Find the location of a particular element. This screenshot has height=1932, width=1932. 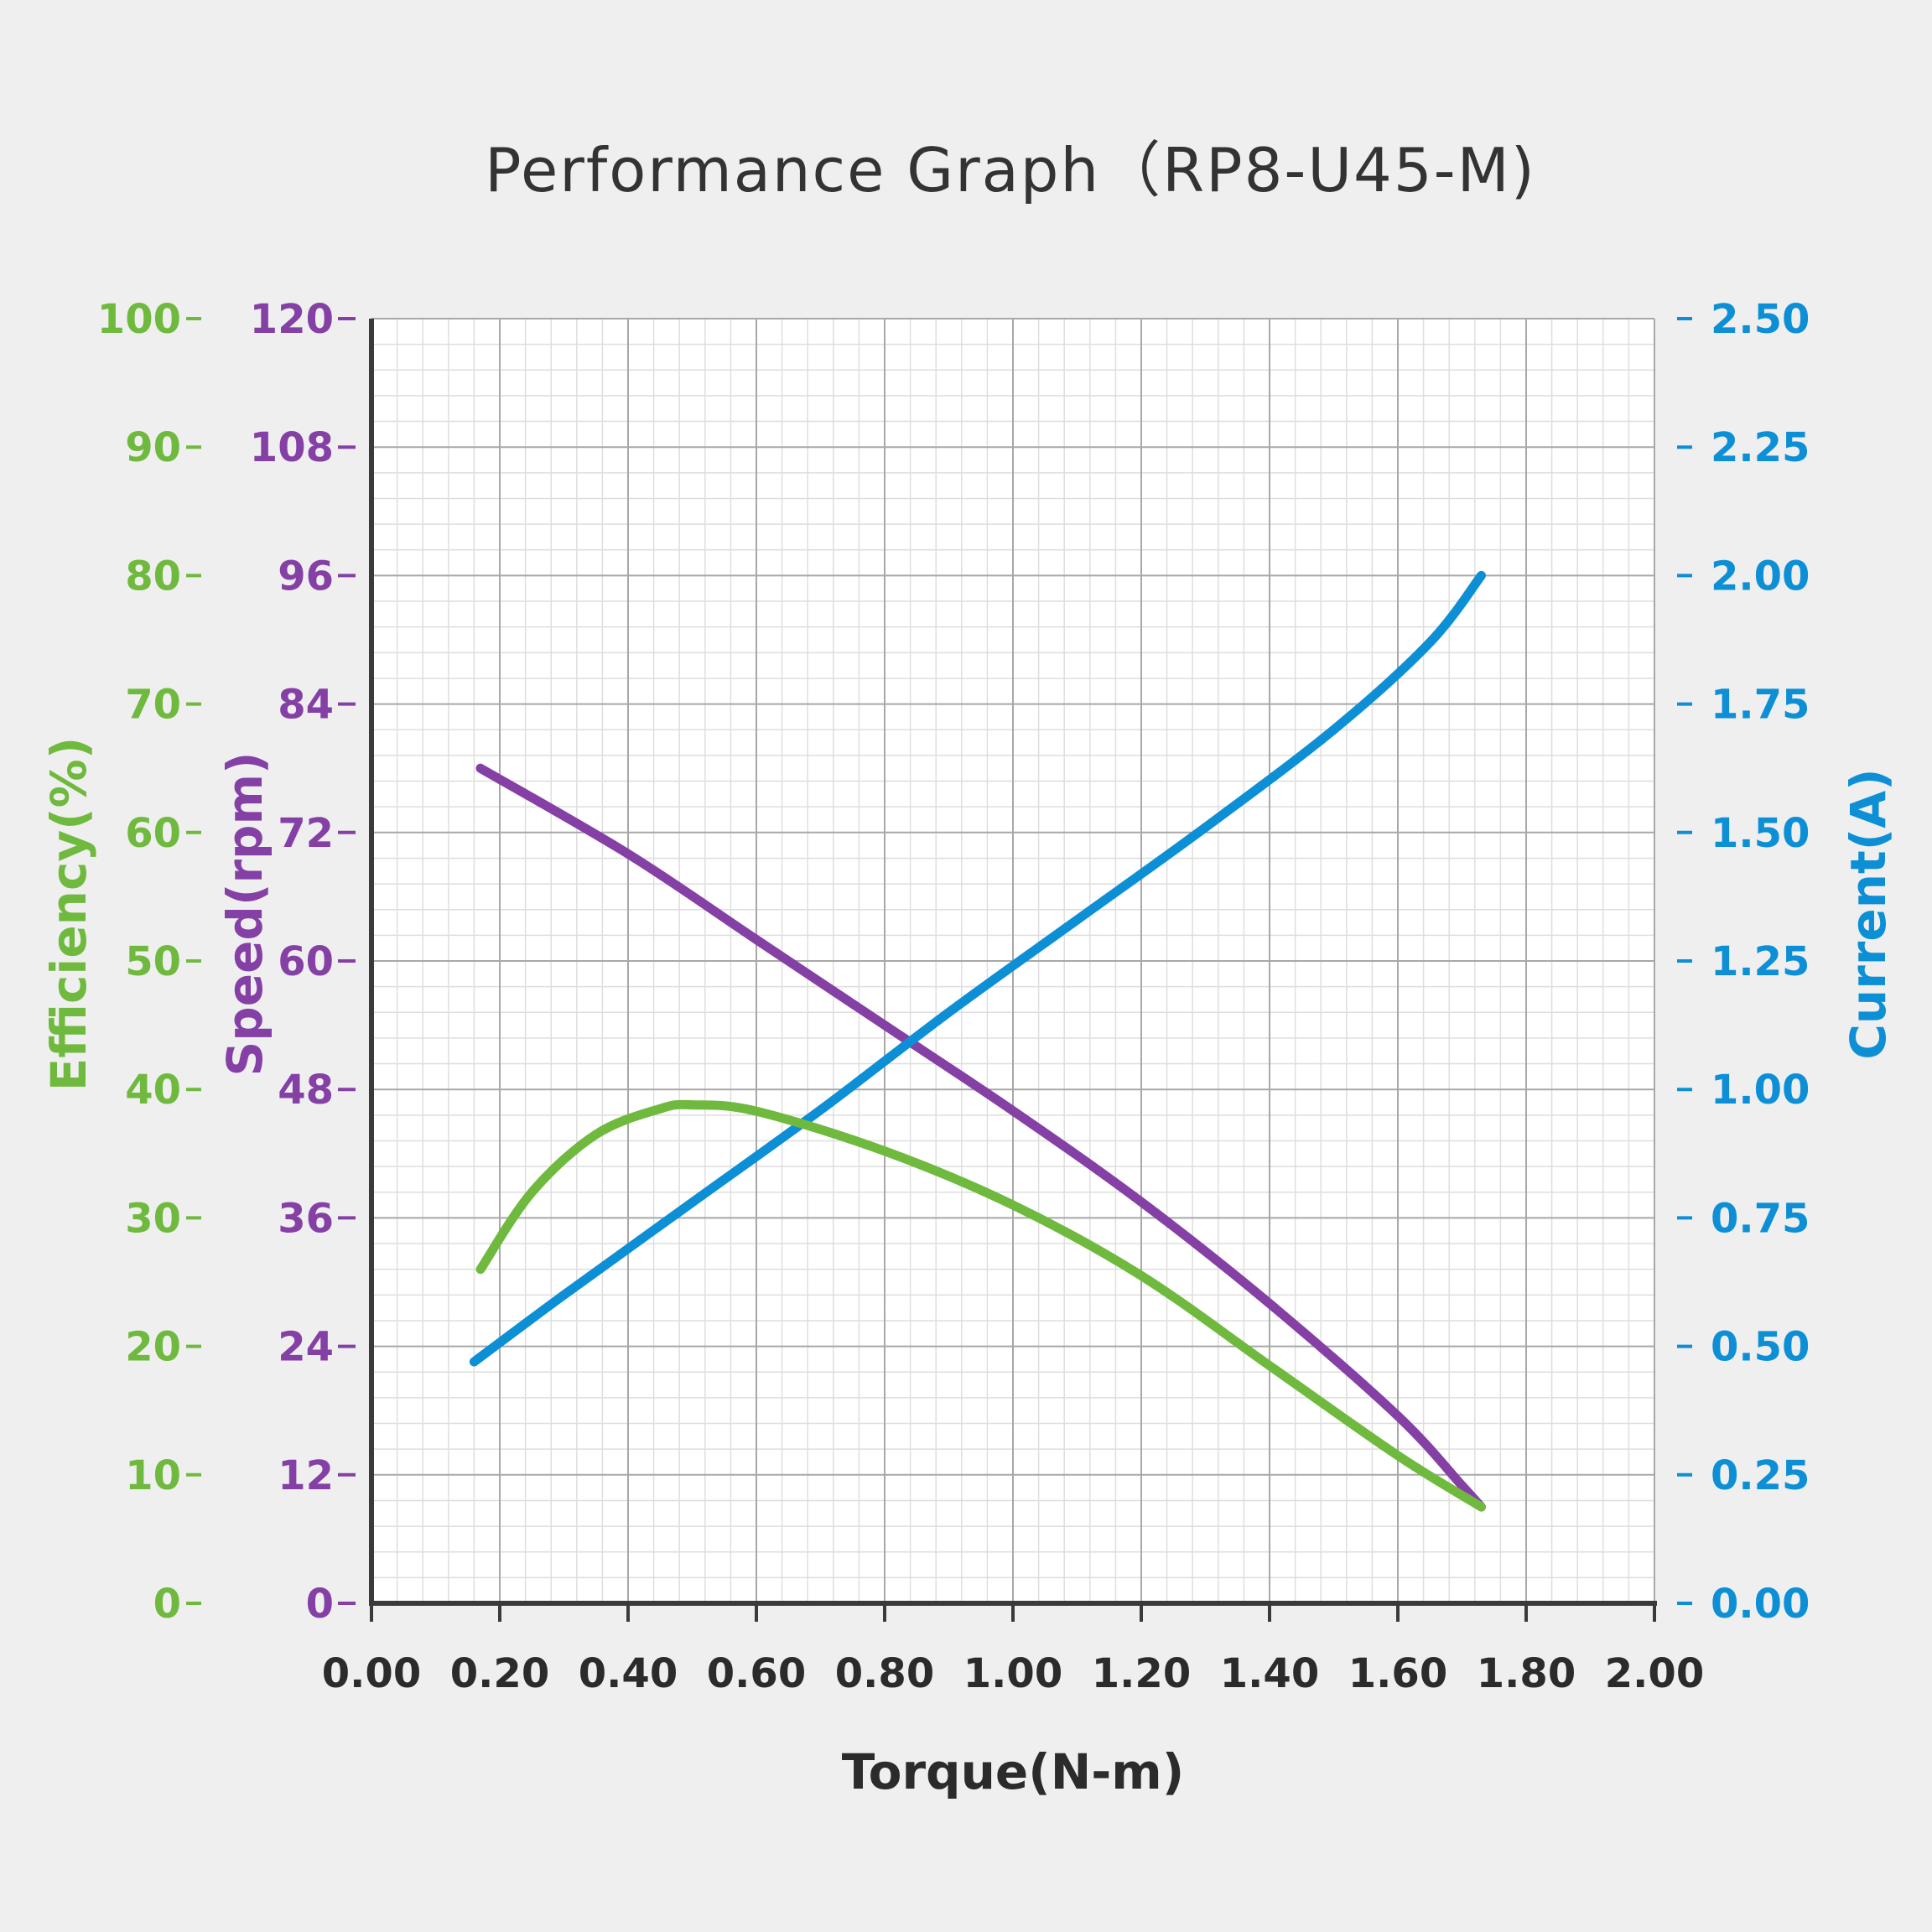

speed-tick-label: 36 is located at coordinates (306, 1218).